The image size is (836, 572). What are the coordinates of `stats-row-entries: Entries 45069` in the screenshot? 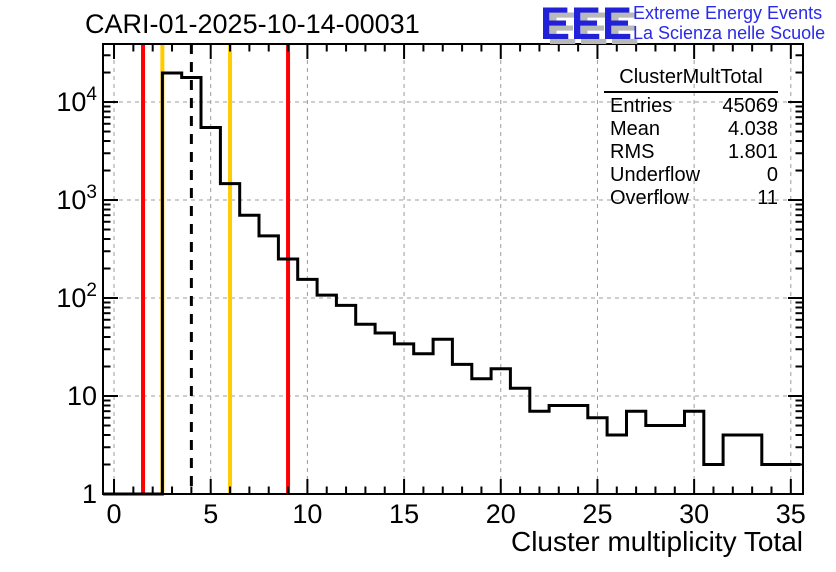 It's located at (691, 106).